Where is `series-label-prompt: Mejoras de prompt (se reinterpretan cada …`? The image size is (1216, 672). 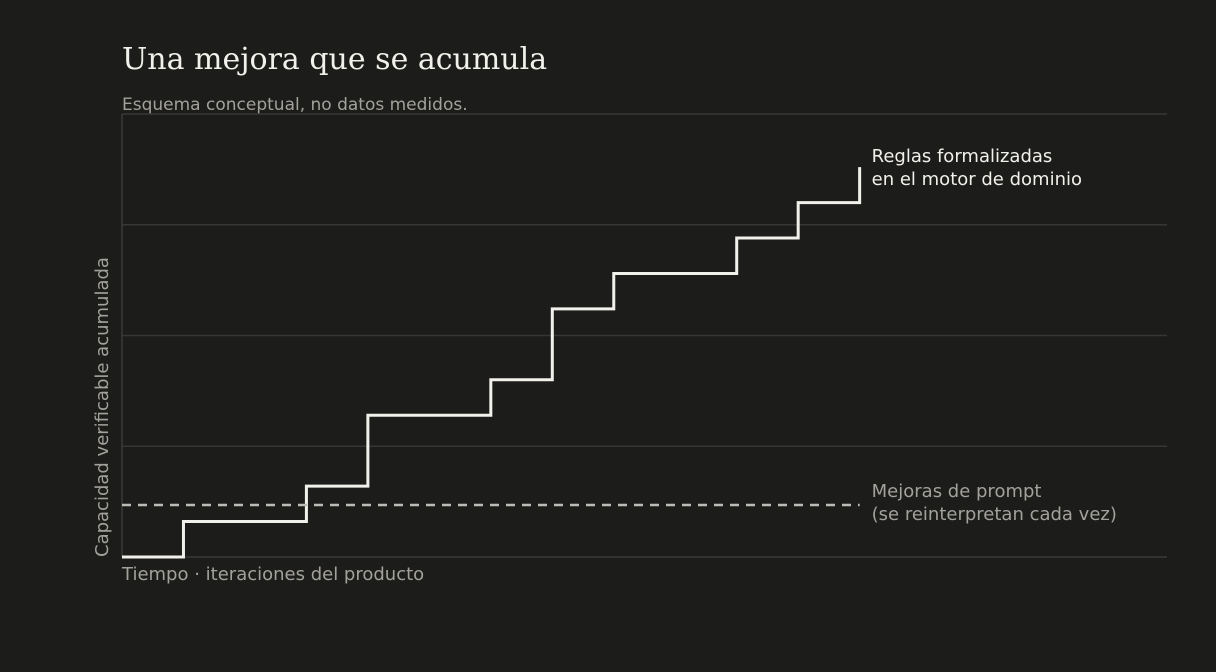
series-label-prompt: Mejoras de prompt (se reinterpretan cada … is located at coordinates (994, 503).